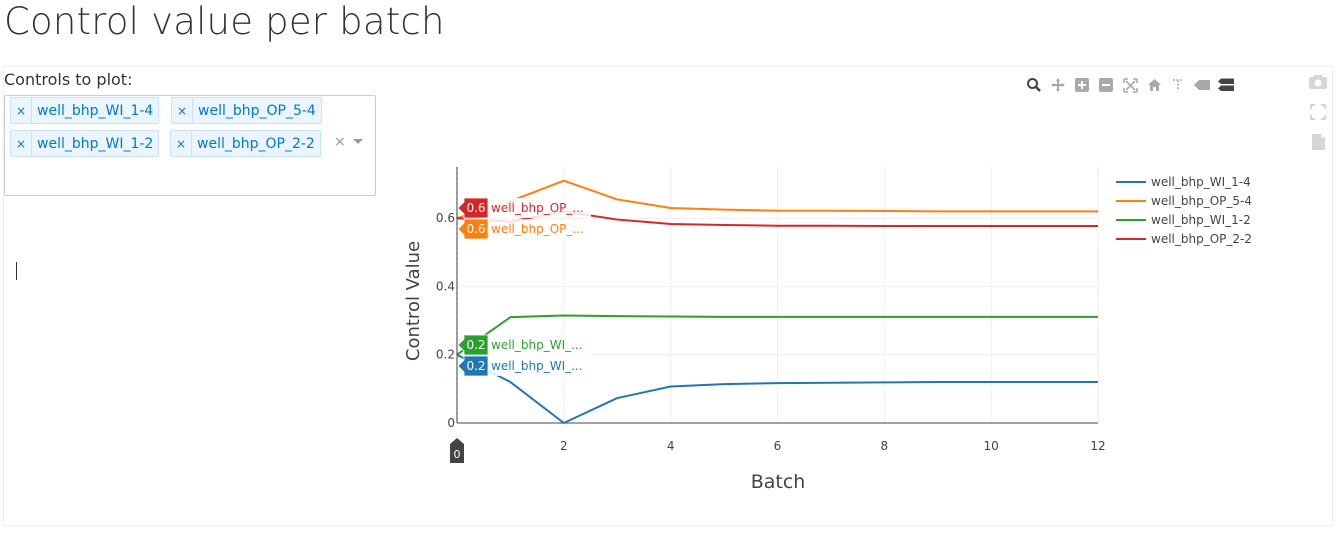 This screenshot has width=1344, height=539. Describe the element at coordinates (1034, 85) in the screenshot. I see `zoom-icon` at that location.